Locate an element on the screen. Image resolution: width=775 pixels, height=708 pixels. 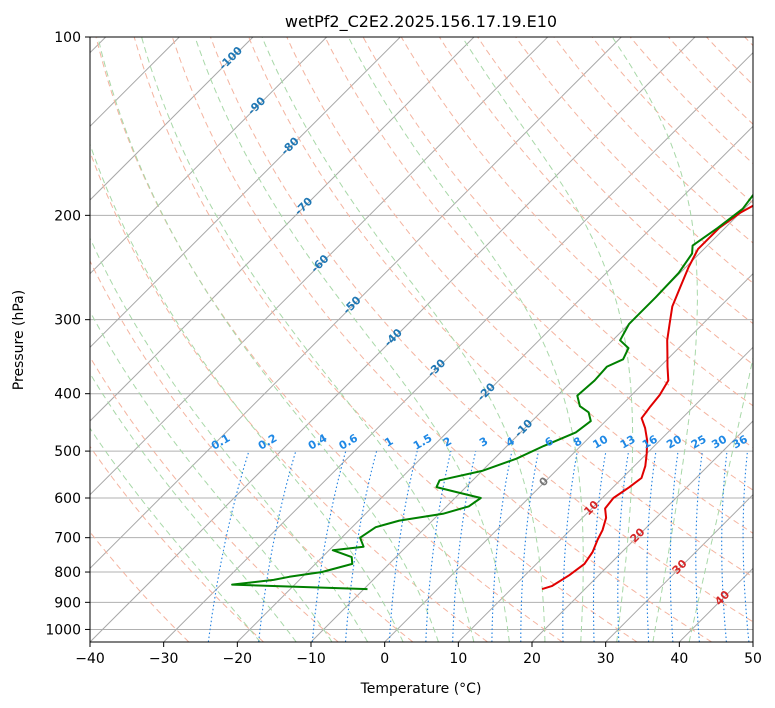
x-tick-label: 40 is located at coordinates (679, 659).